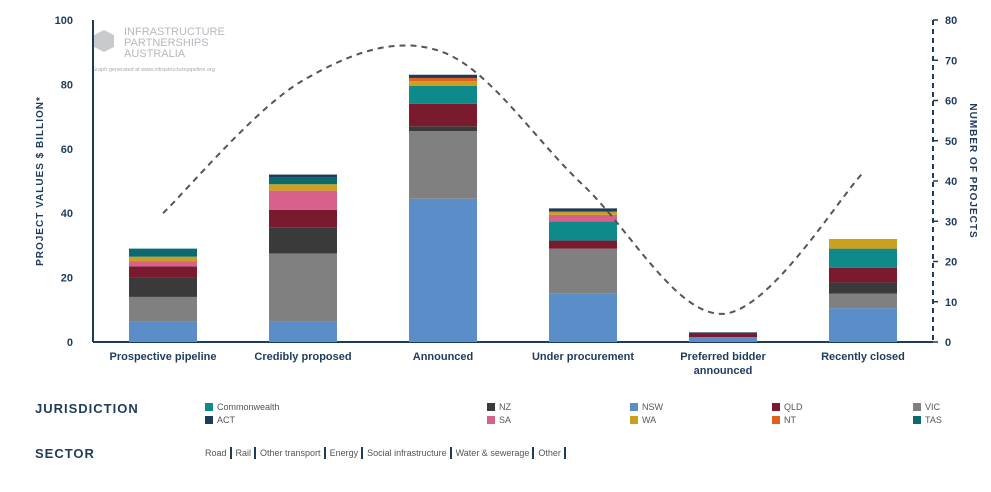  I want to click on legend-label: NZ, so click(505, 407).